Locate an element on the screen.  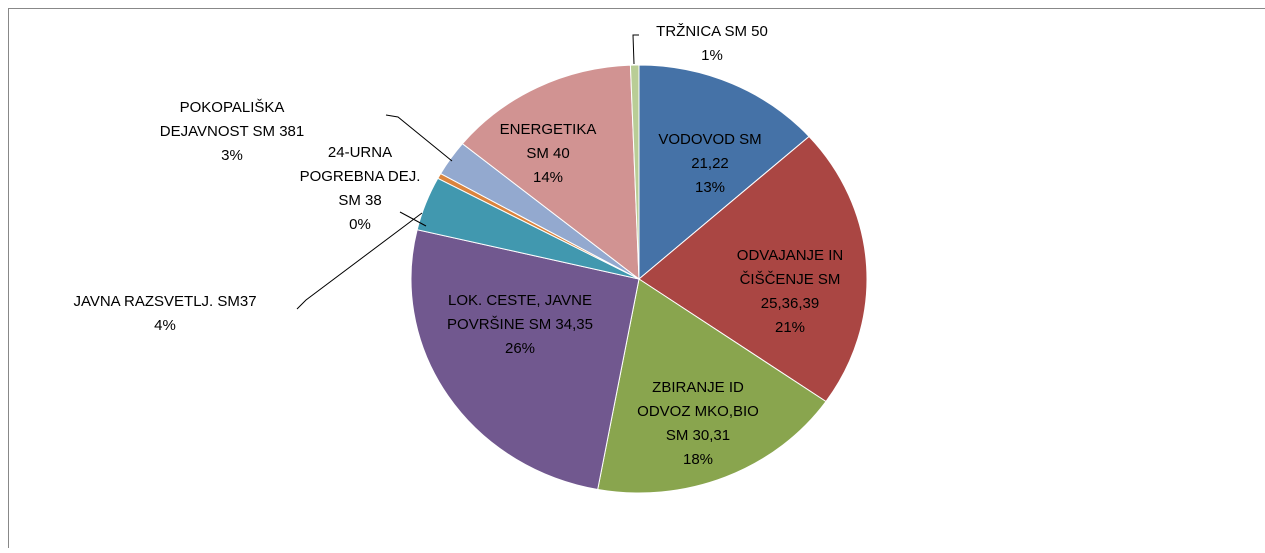
slice-label: POGREBNA DEJ. is located at coordinates (360, 176).